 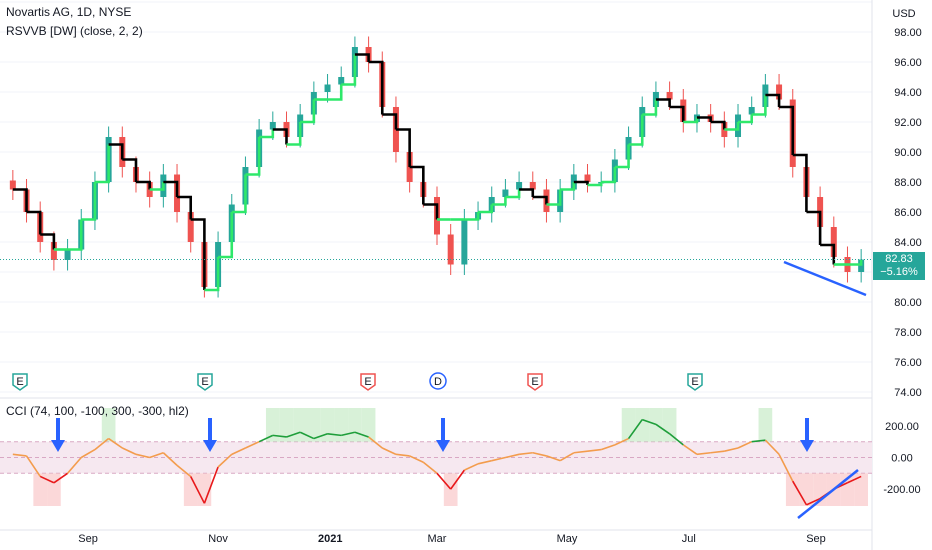 What do you see at coordinates (908, 243) in the screenshot?
I see `price-tick-label: 84.00` at bounding box center [908, 243].